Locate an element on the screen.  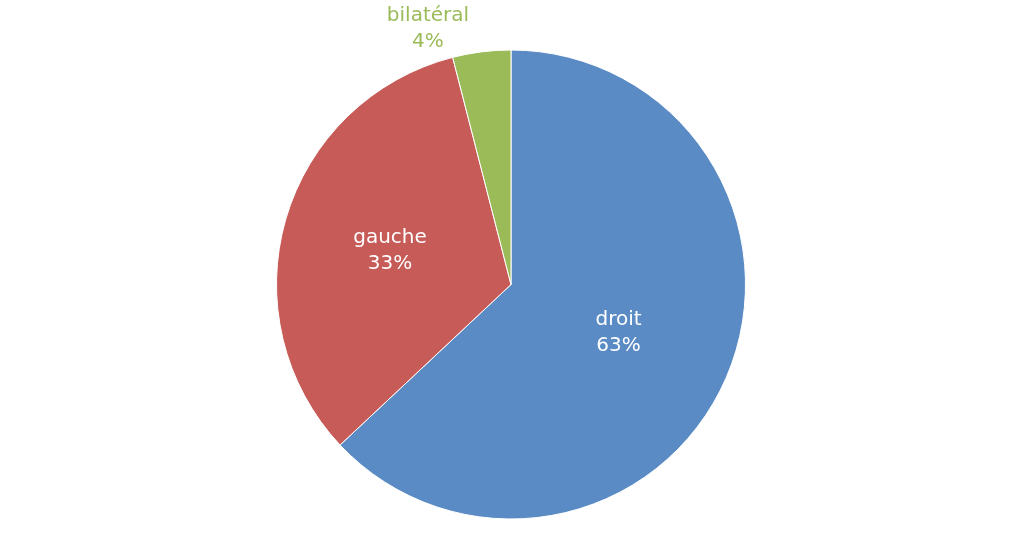
slice-label: gauche is located at coordinates (390, 236).